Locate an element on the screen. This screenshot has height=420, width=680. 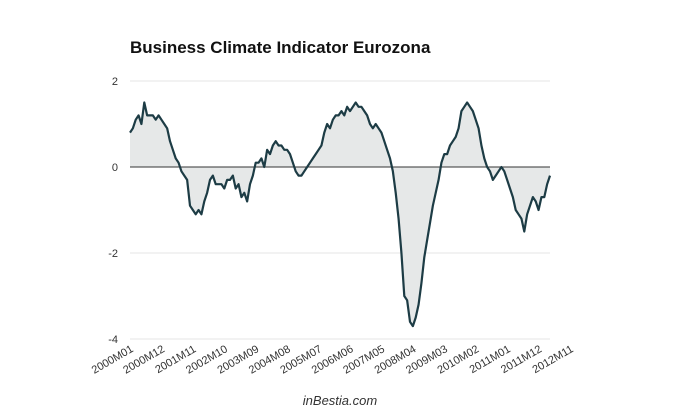
y-axis-ticks: 2 0 -2 -4 is located at coordinates (113, 211).